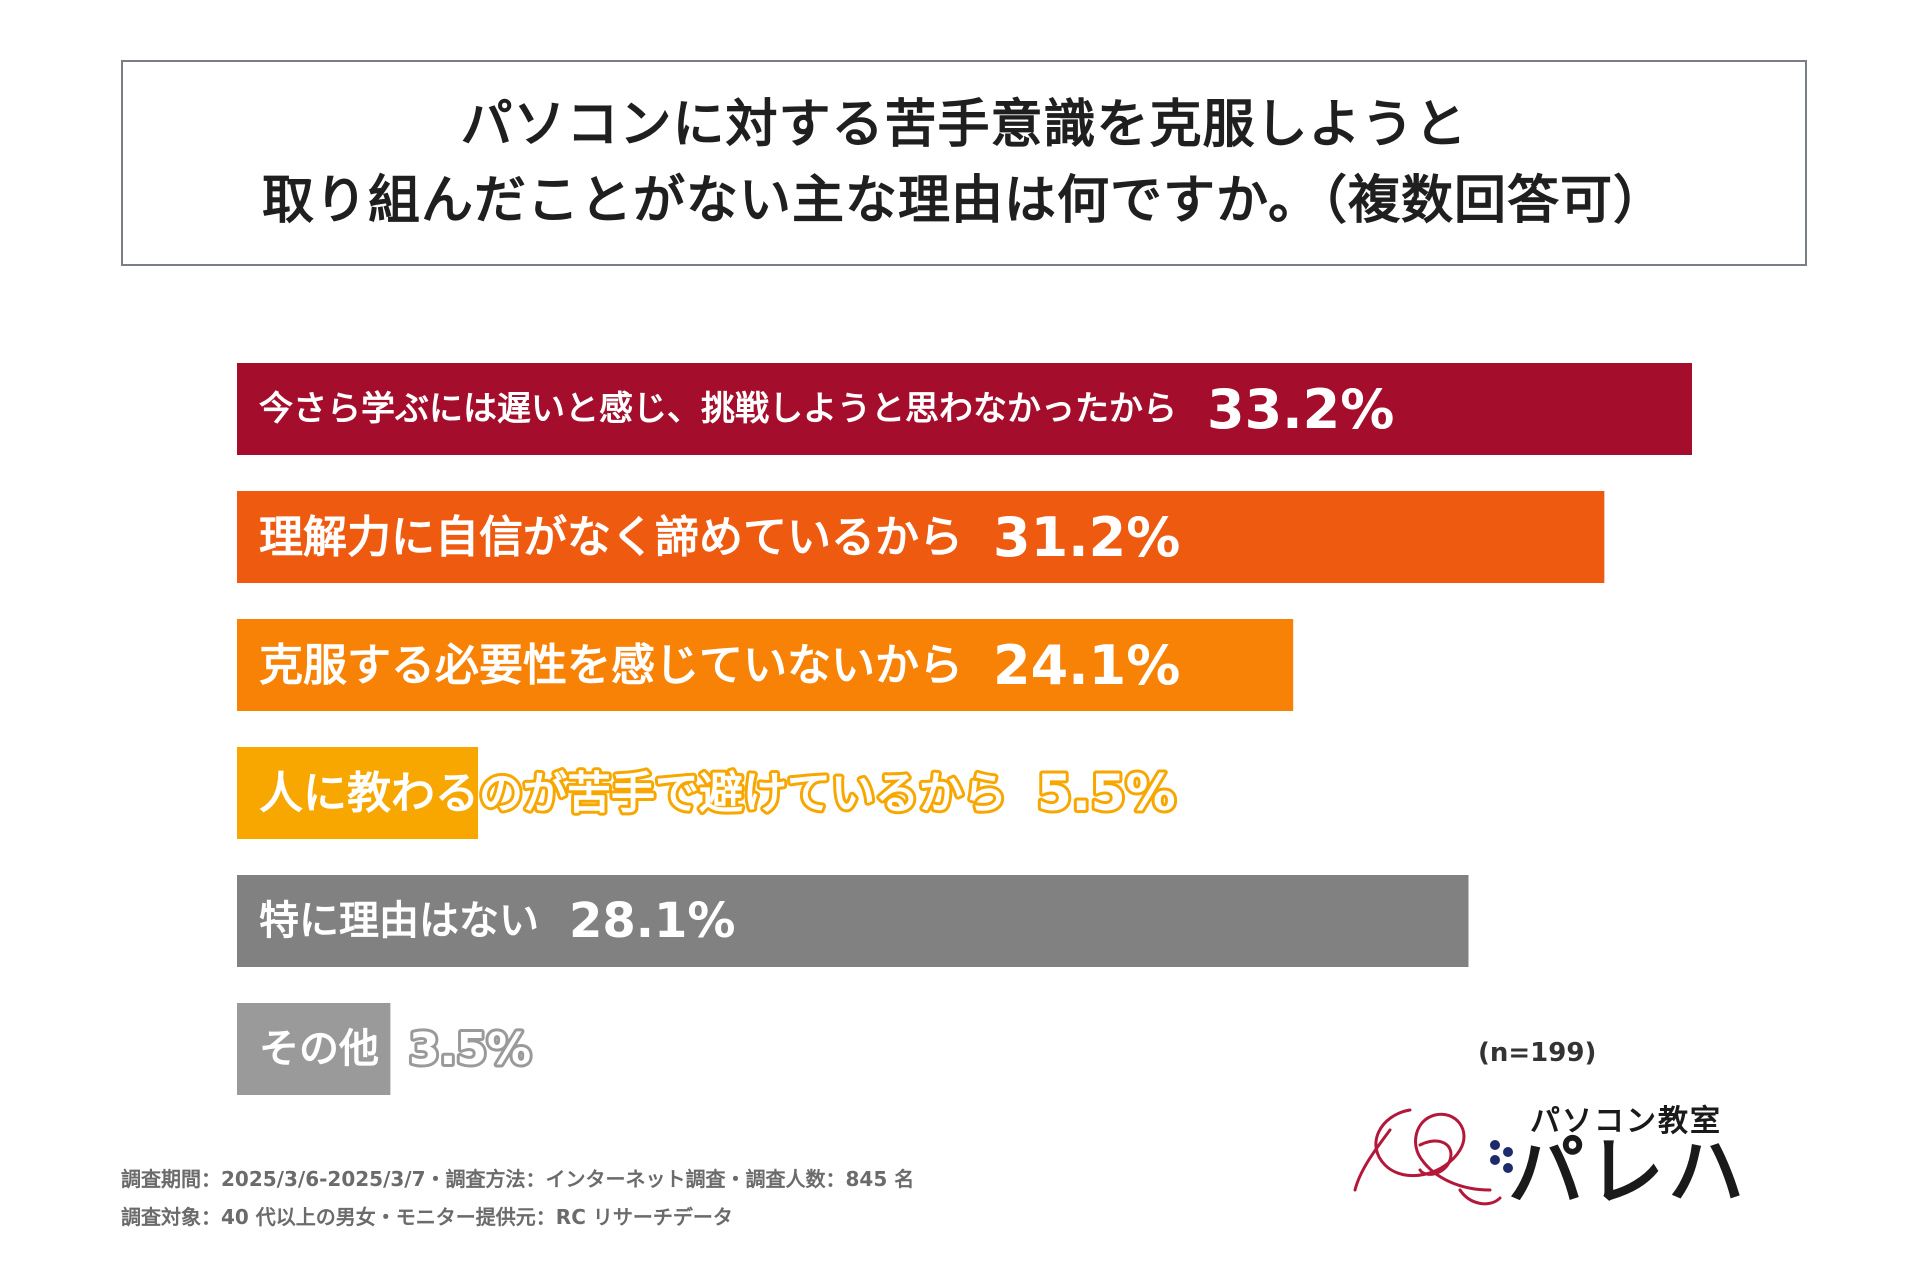 The width and height of the screenshot is (1920, 1280). I want to click on footnote-survey-target: 調査対象：40 代以上の男女・モニター提供元：RC リサーチデータ, so click(427, 1217).